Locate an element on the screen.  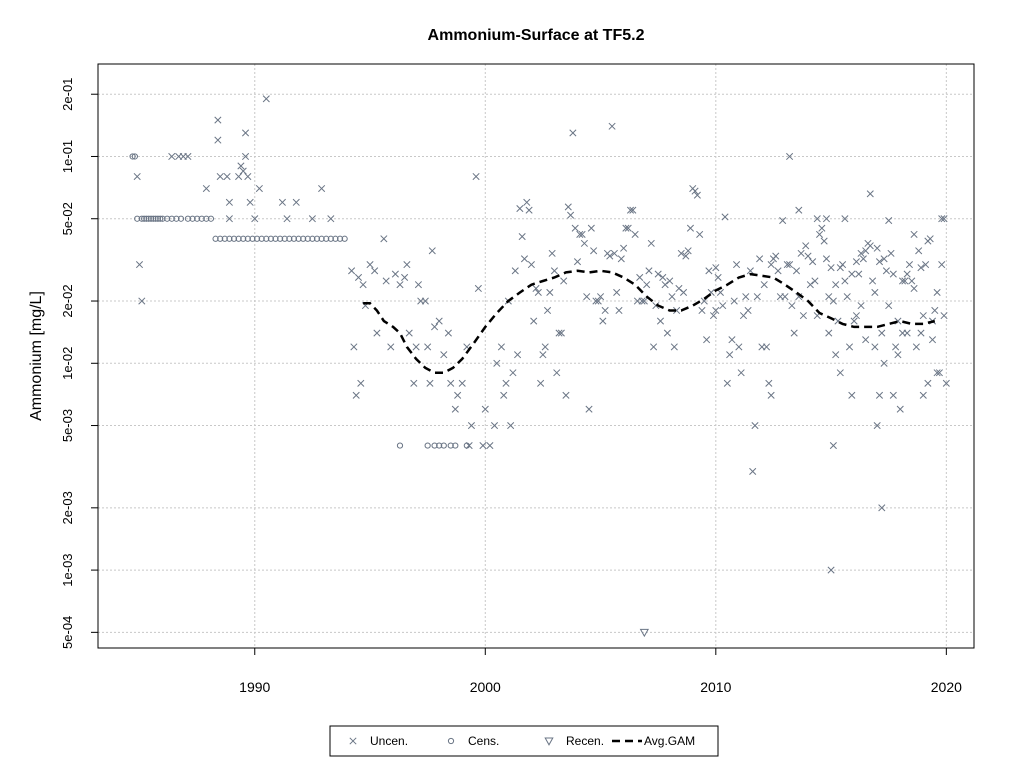
data-point-recen is located at coordinates (644, 633).